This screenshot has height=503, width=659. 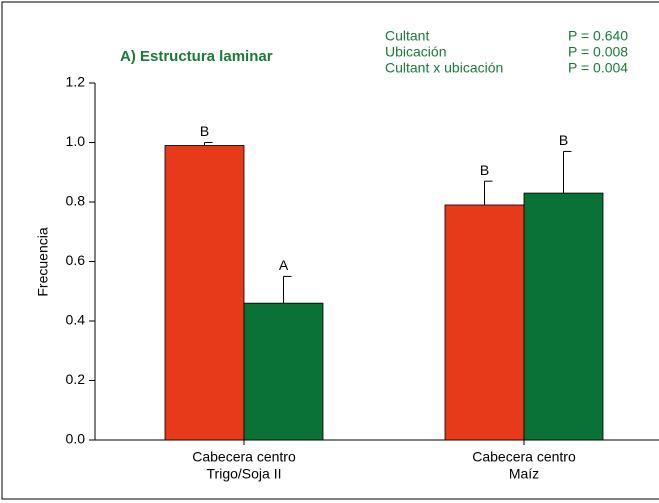 I want to click on y-axis-label: Frecuencia, so click(x=43, y=261).